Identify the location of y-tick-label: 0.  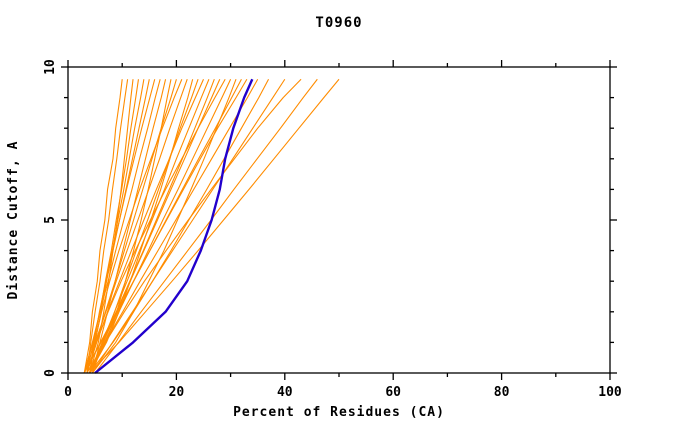
(50, 373).